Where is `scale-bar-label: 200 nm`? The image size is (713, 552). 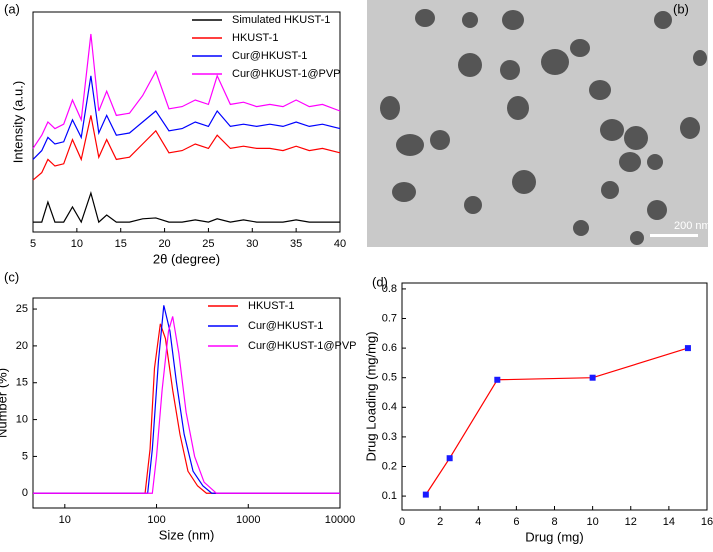 scale-bar-label: 200 nm is located at coordinates (692, 226).